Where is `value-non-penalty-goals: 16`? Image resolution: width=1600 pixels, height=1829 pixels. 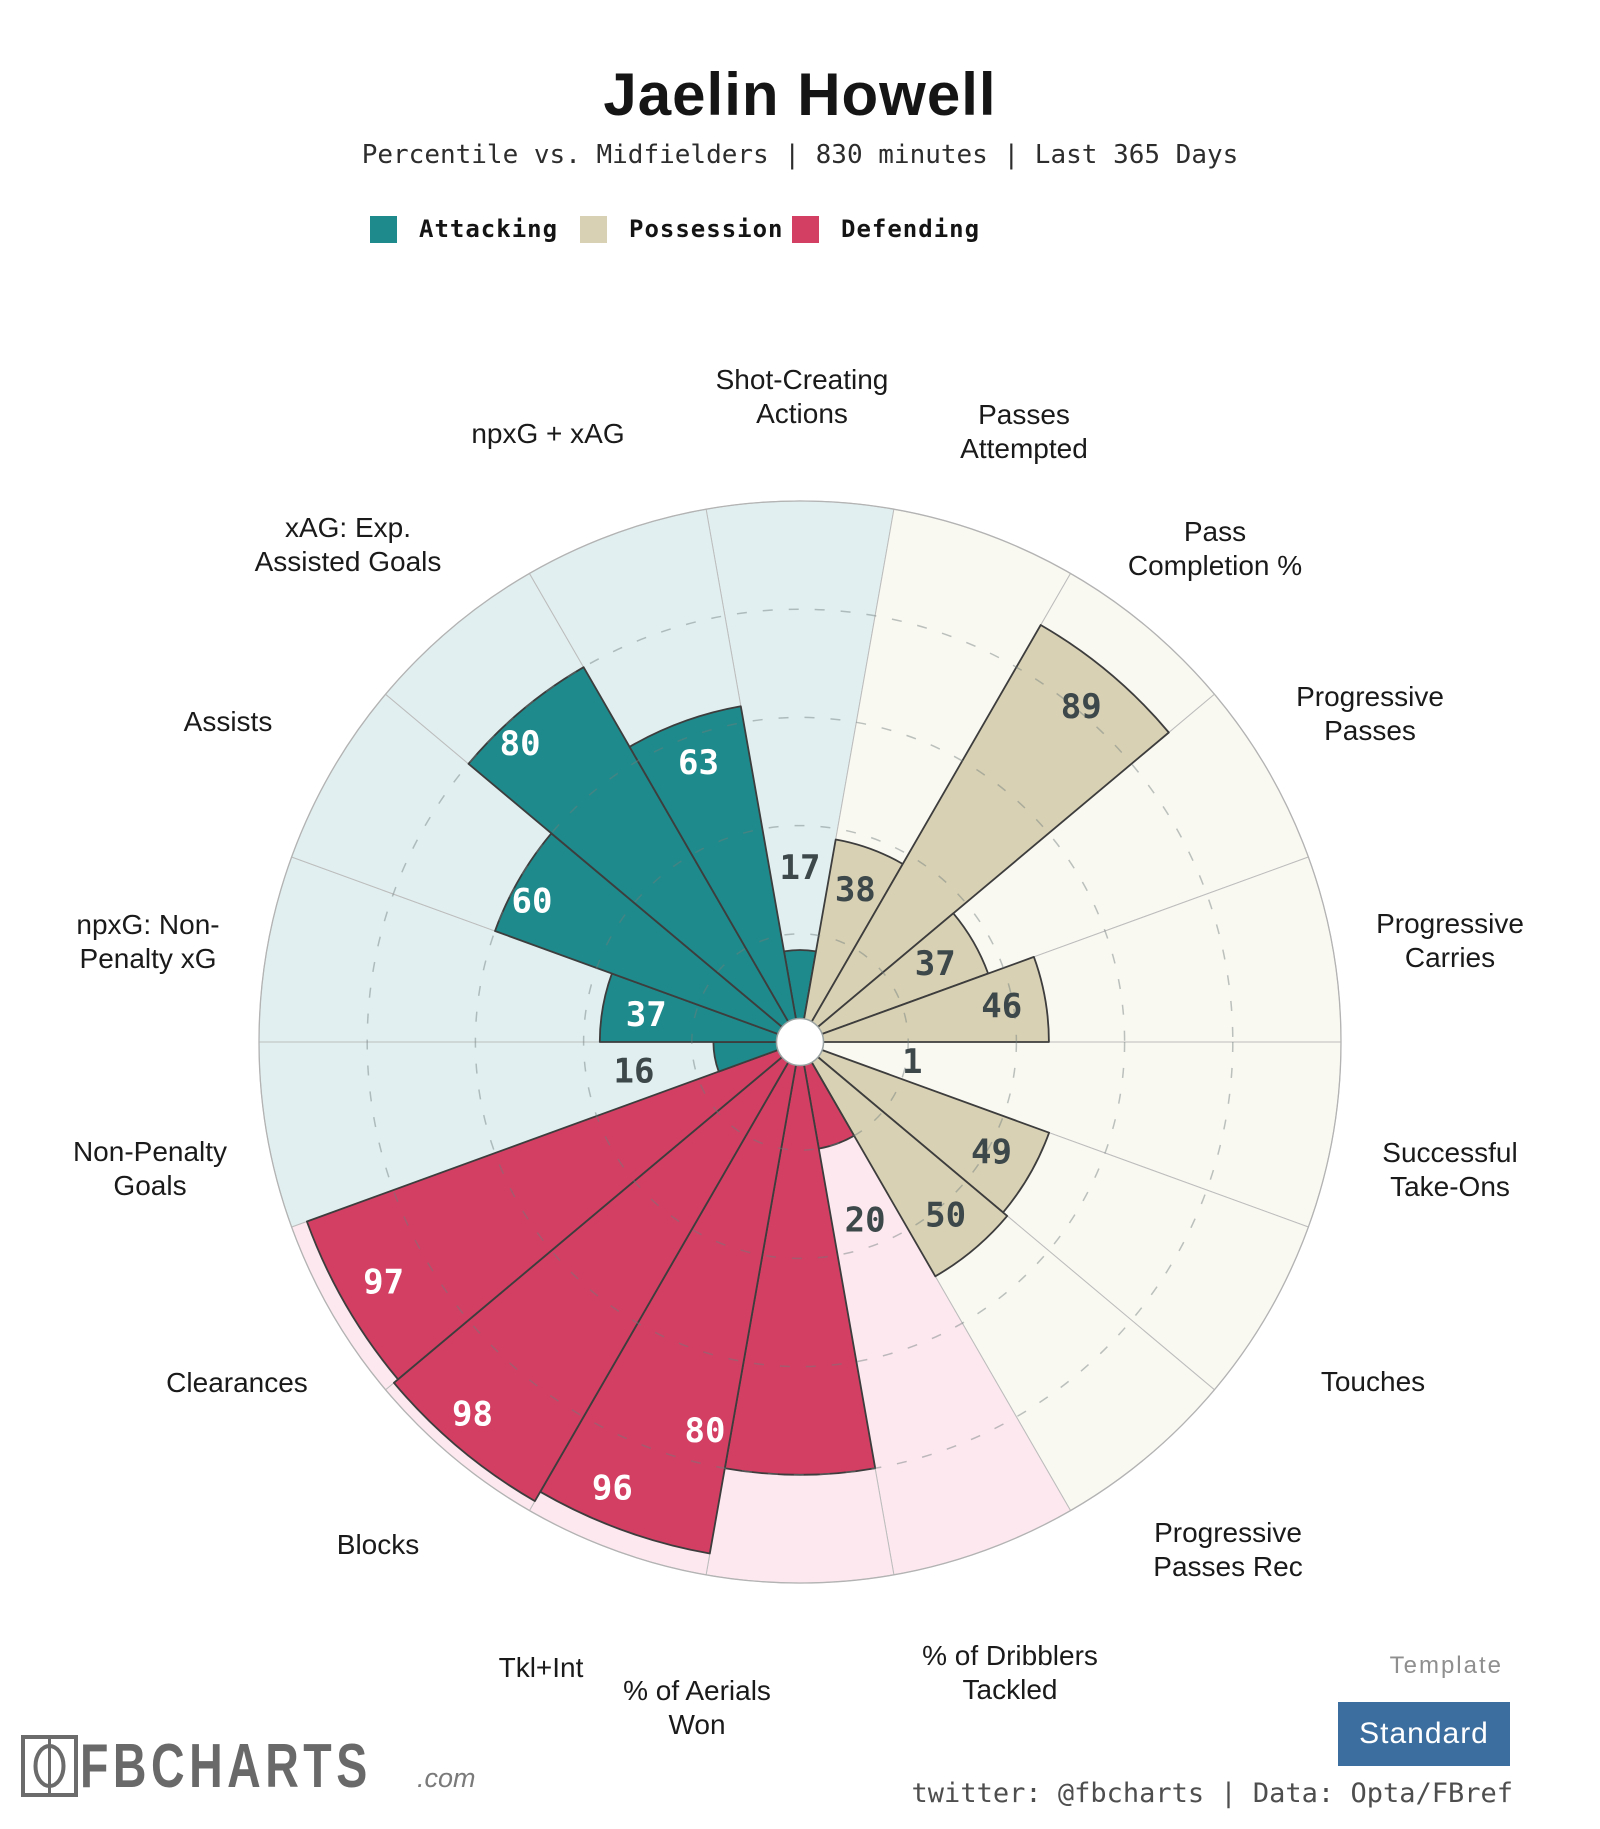
value-non-penalty-goals: 16 is located at coordinates (634, 1071).